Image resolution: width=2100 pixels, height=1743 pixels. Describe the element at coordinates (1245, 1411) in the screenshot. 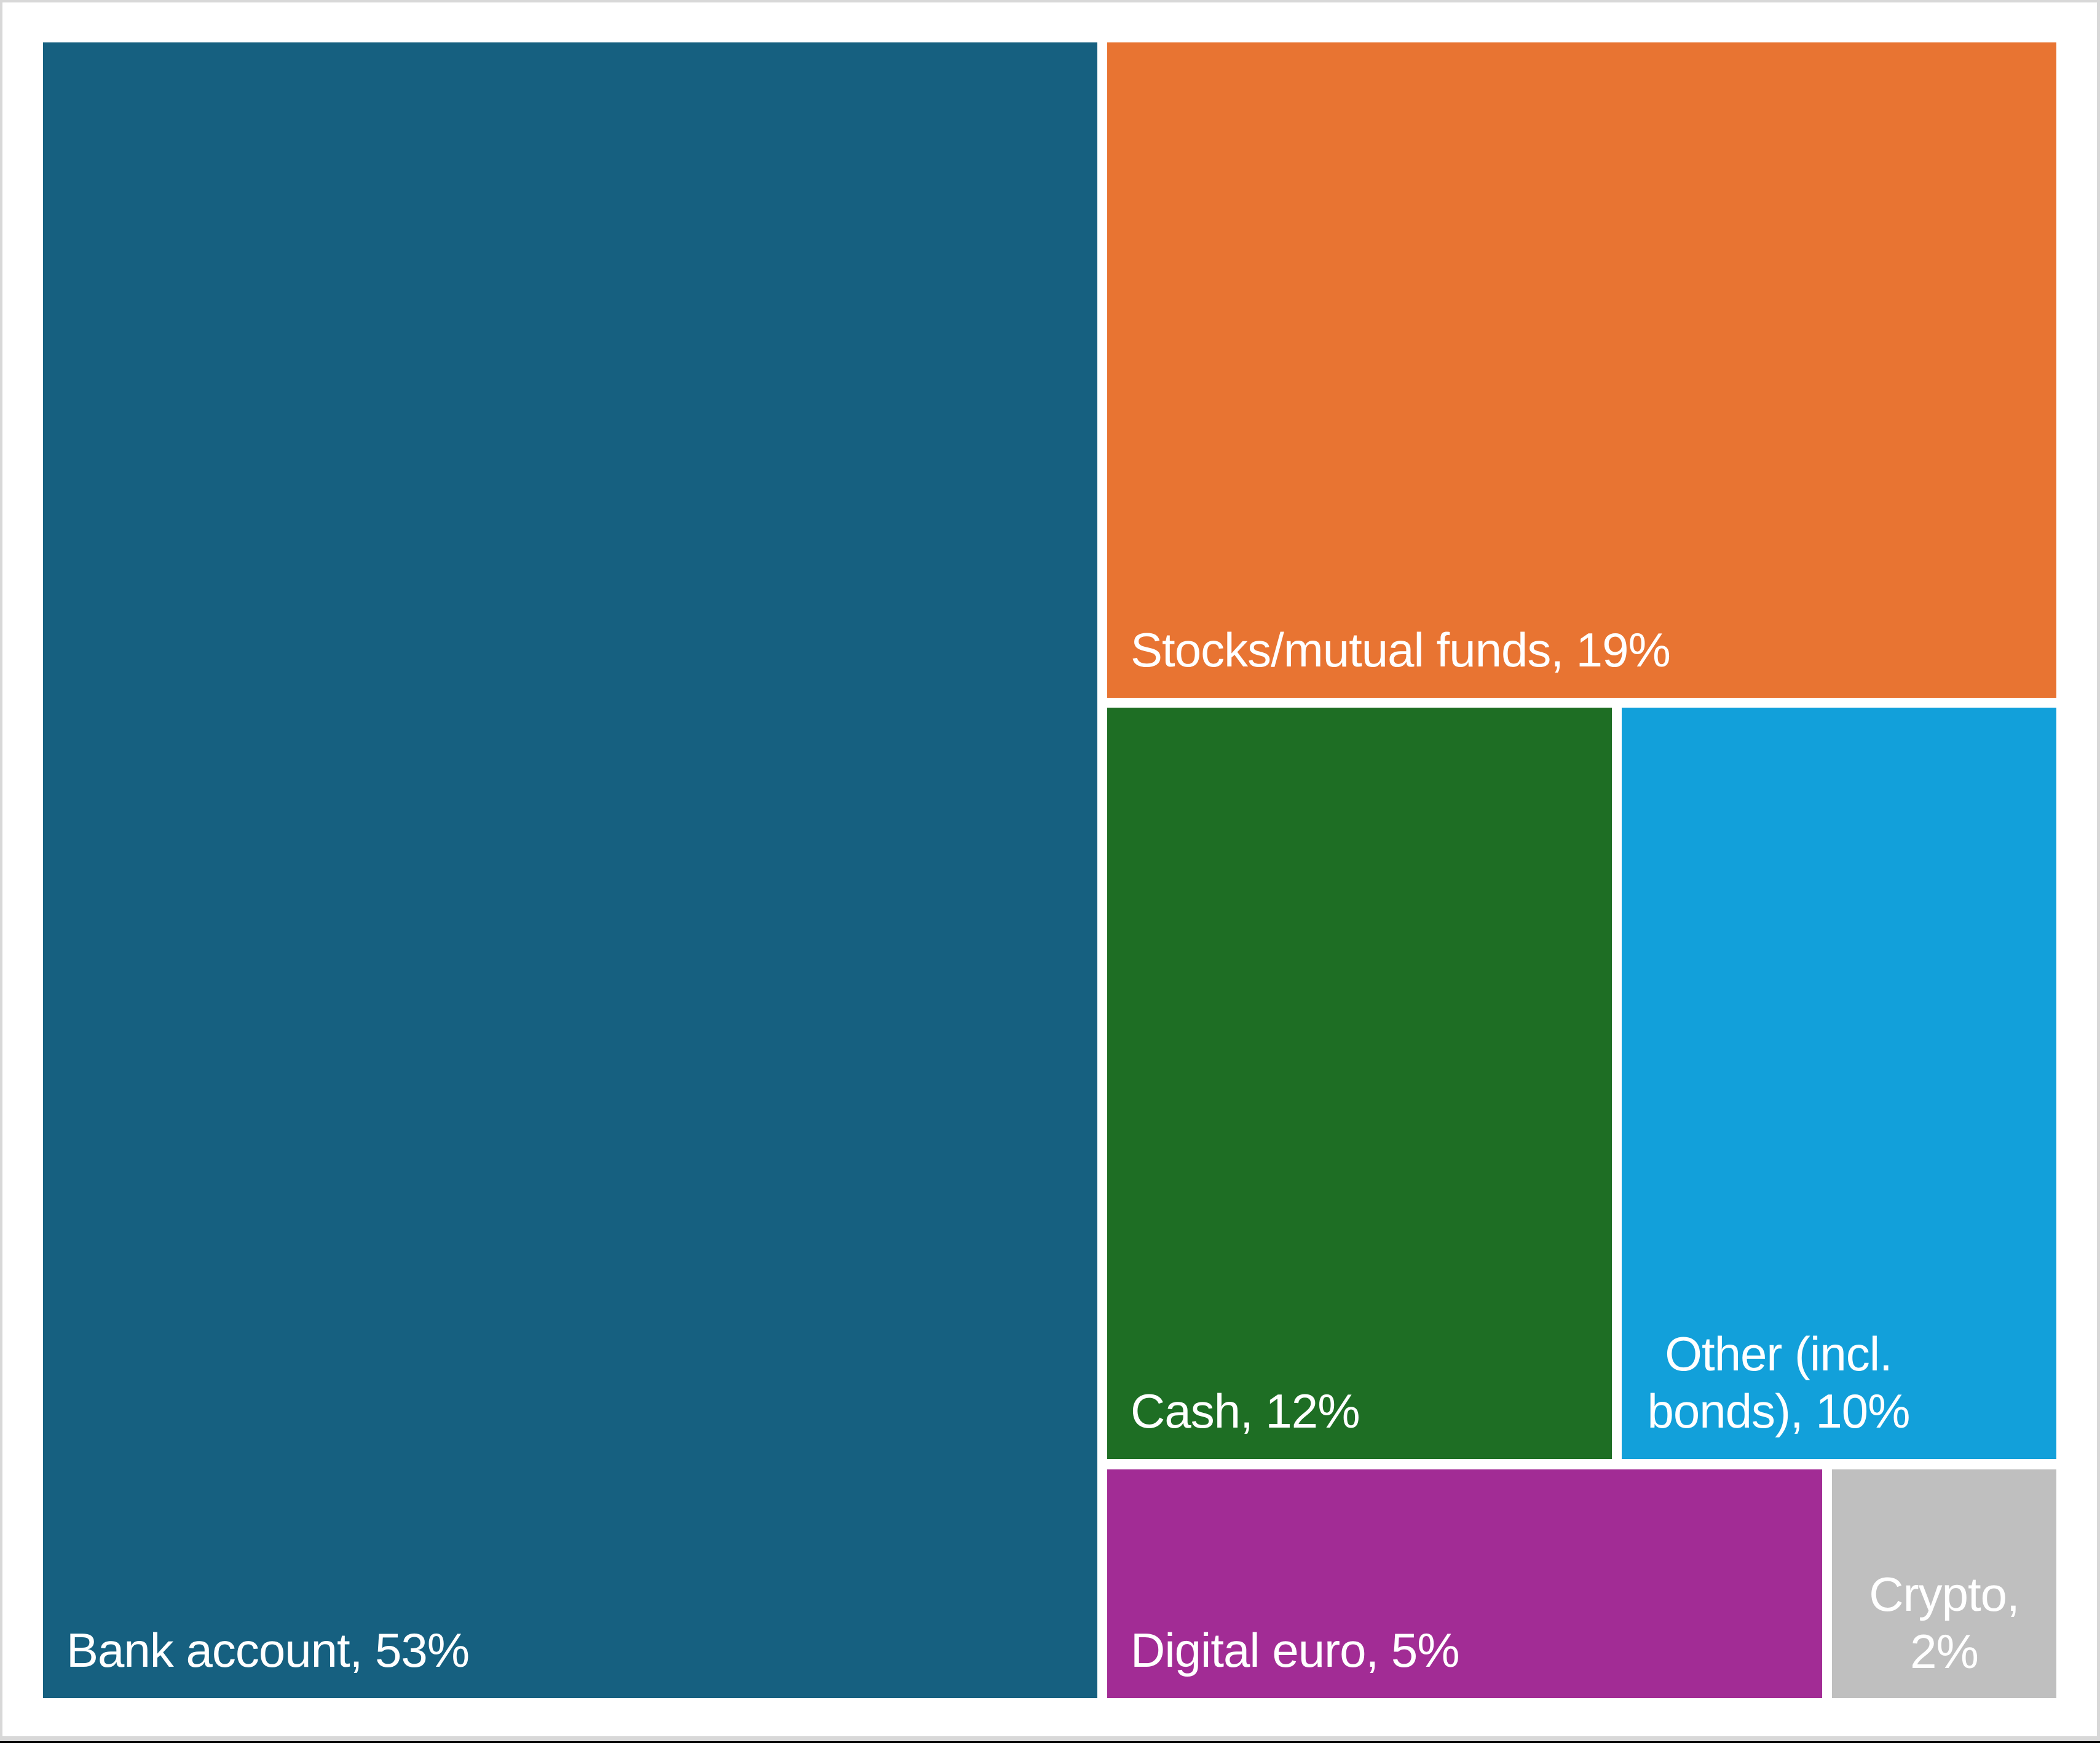

I see `tile-label-cash: Cash, 12%` at that location.